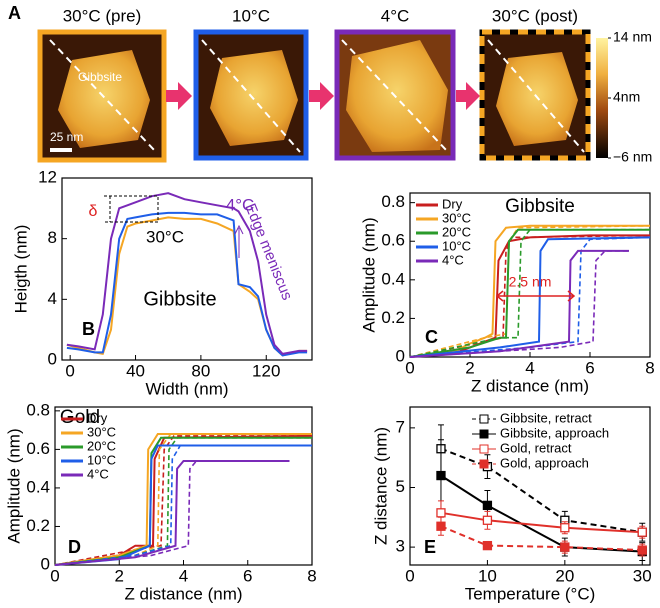 This screenshot has width=660, height=608. What do you see at coordinates (546, 417) in the screenshot?
I see `legend-label: Gibbsite, retract` at bounding box center [546, 417].